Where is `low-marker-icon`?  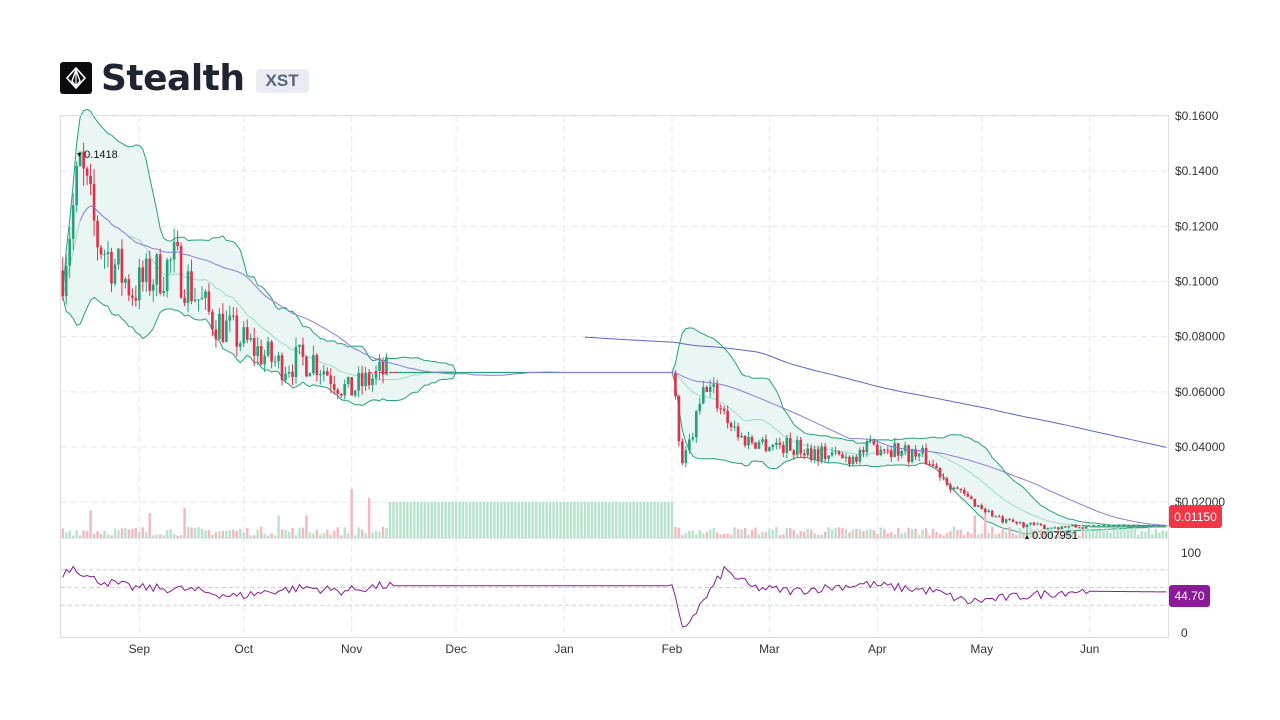 low-marker-icon is located at coordinates (1027, 537).